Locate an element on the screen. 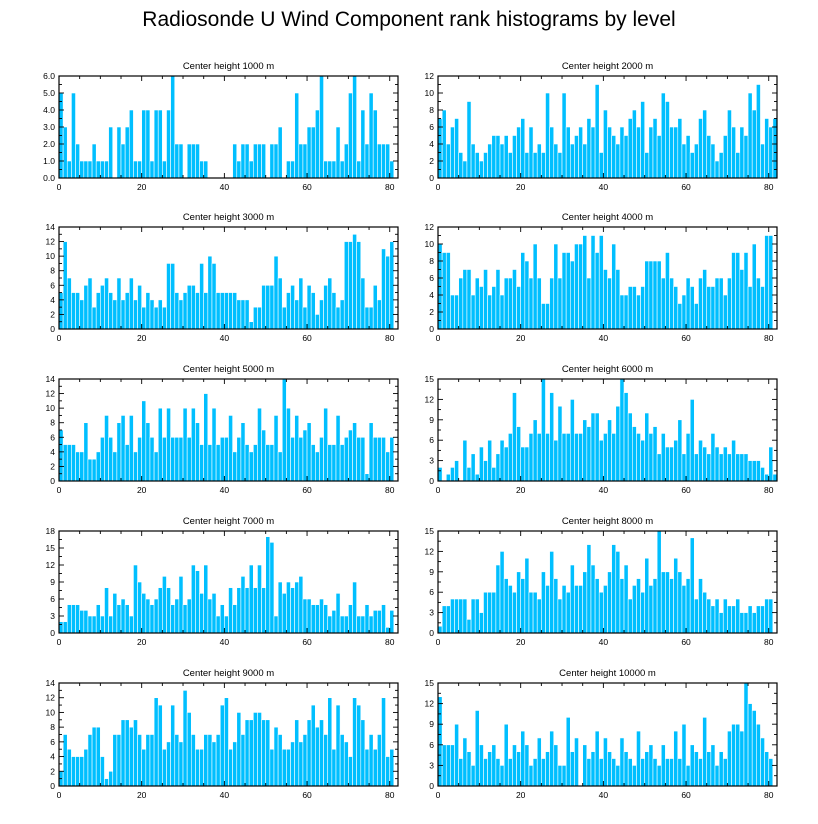 The image size is (818, 824). histogram-panel: Center height 7000 m 0 3 6 9 12 15 18 0 20 40 60 80 is located at coordinates (222, 581).